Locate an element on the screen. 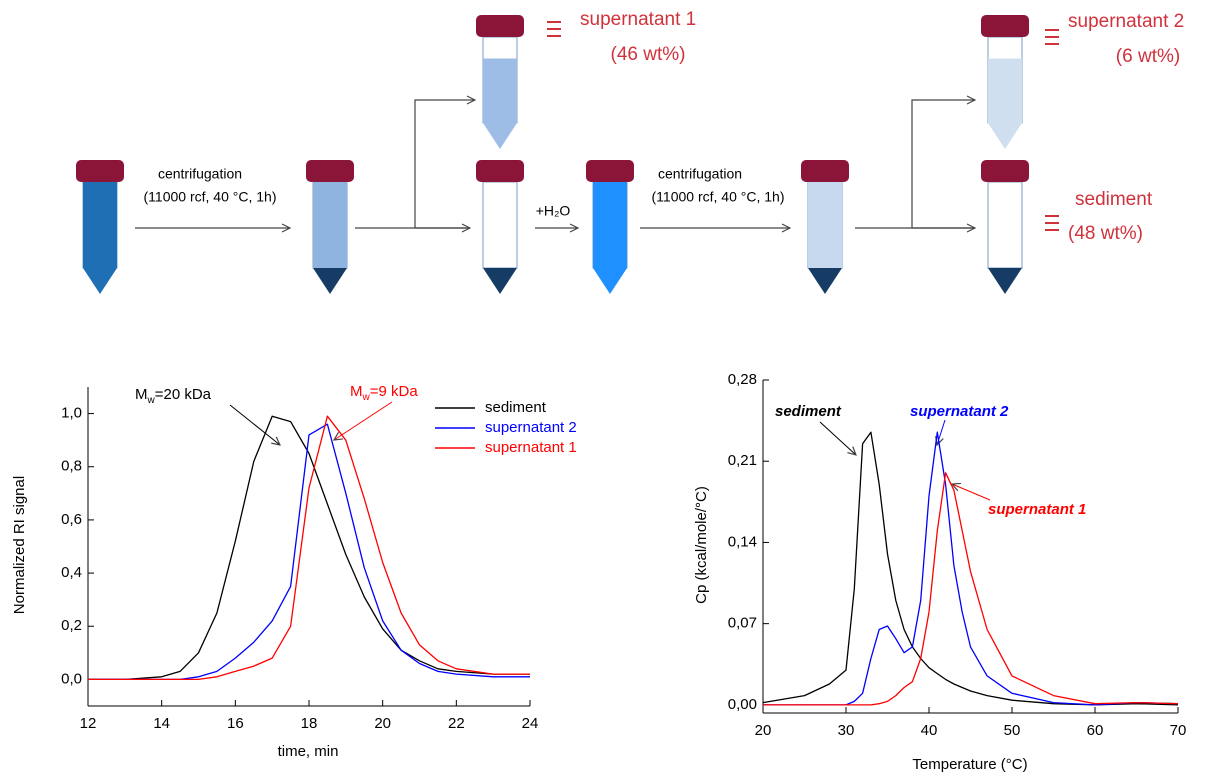  legend-label: supernatant 2 is located at coordinates (531, 427).